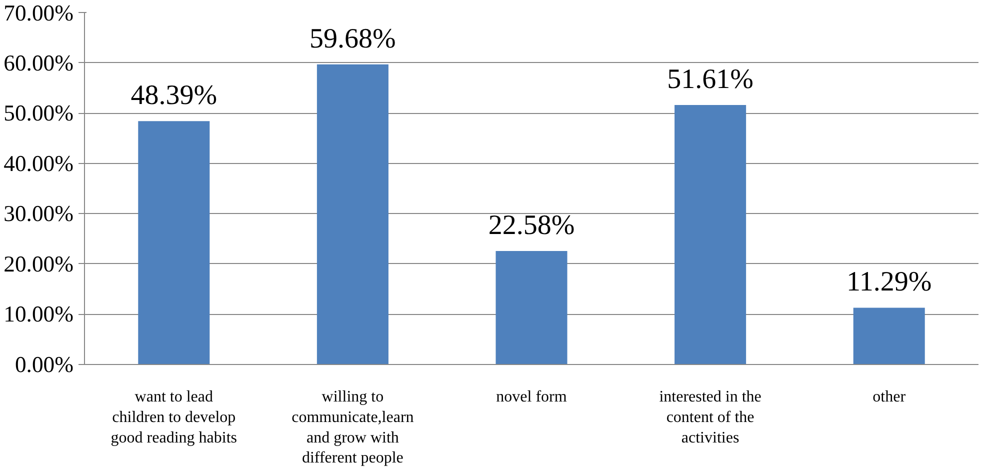 The height and width of the screenshot is (469, 984). I want to click on y-tick-label: 0.00%, so click(44, 364).